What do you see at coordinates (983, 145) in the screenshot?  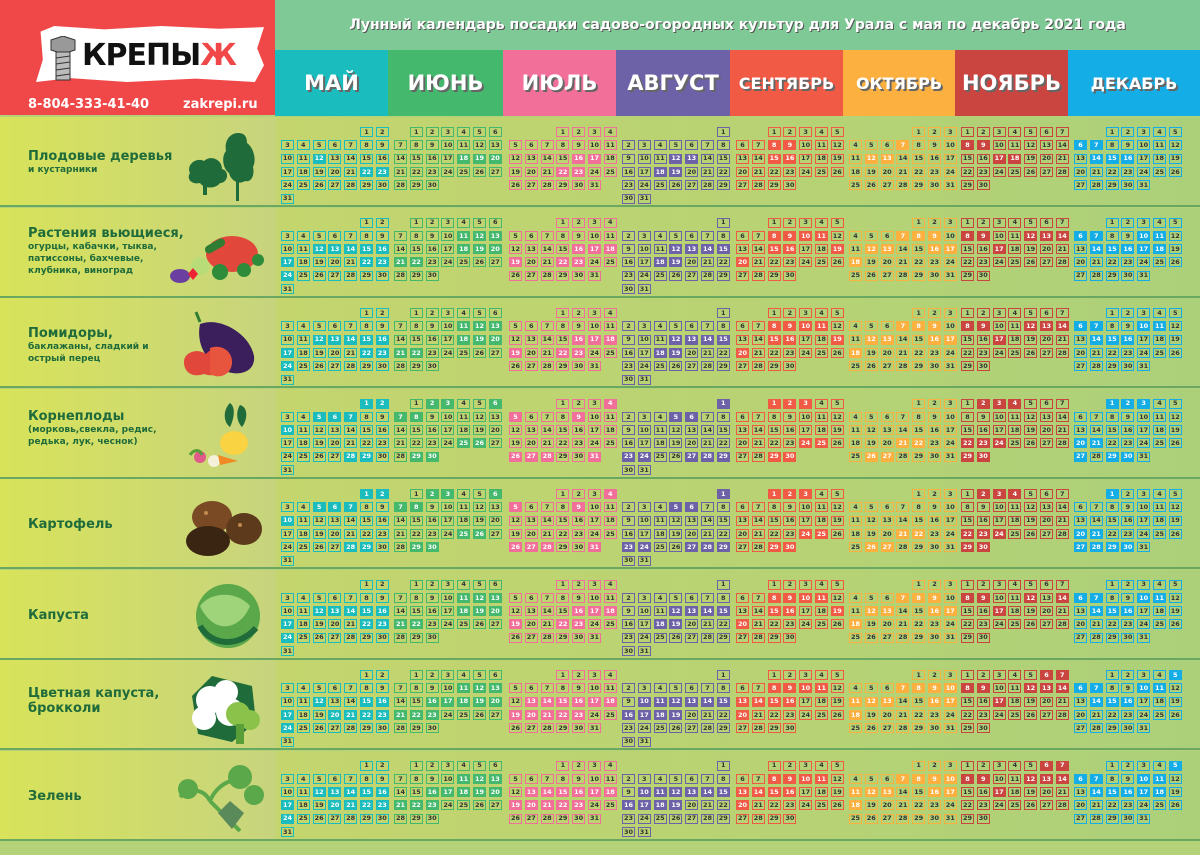 I see `favorable-day-cell: 9` at bounding box center [983, 145].